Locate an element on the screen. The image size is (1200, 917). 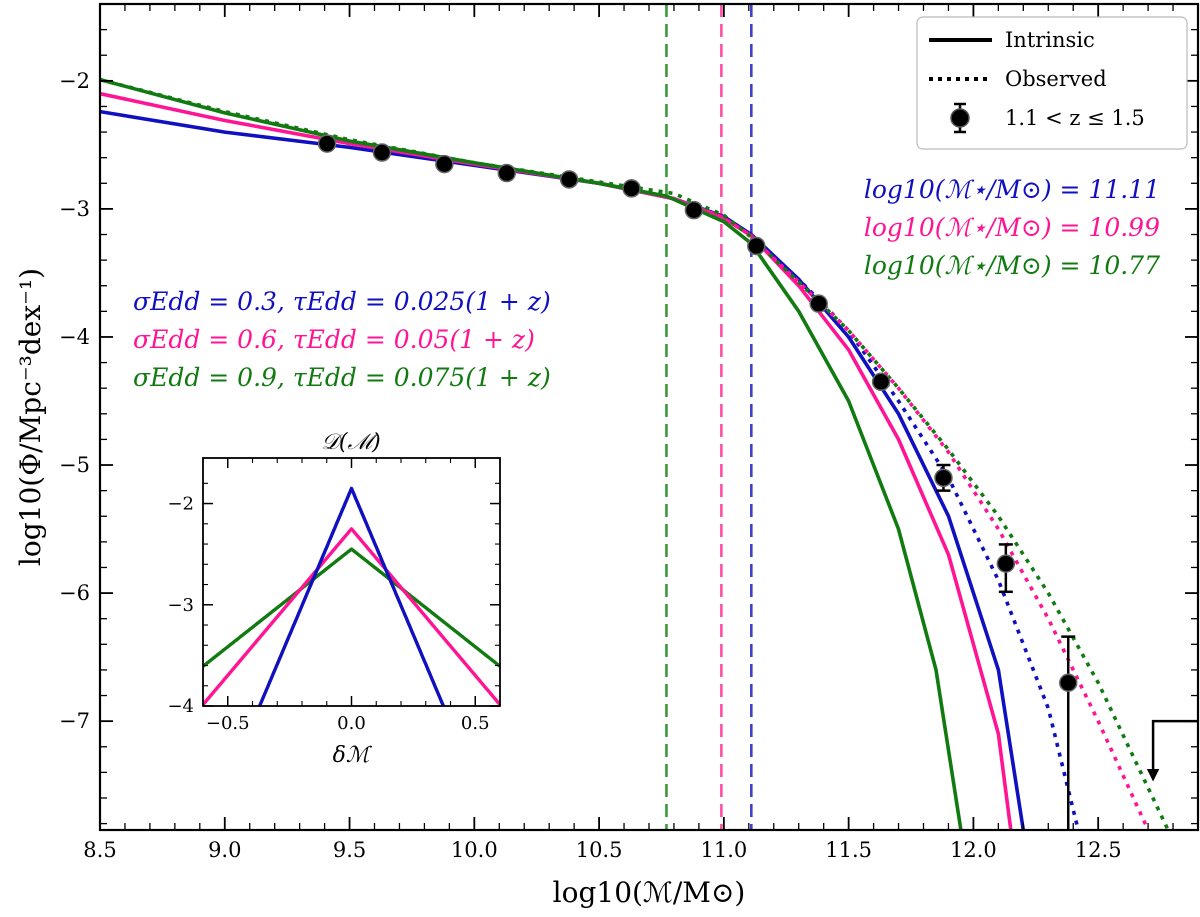
inset-y-tick-label: −3 is located at coordinates (180, 605).